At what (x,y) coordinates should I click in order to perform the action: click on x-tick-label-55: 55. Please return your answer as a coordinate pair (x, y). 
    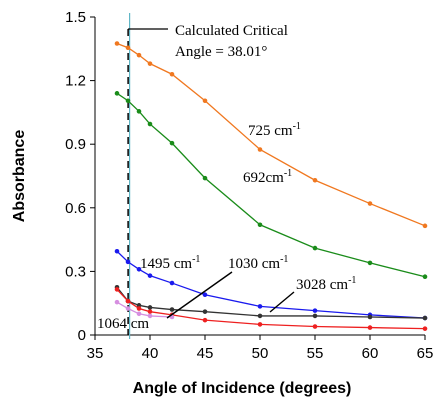
    Looking at the image, I should click on (315, 353).